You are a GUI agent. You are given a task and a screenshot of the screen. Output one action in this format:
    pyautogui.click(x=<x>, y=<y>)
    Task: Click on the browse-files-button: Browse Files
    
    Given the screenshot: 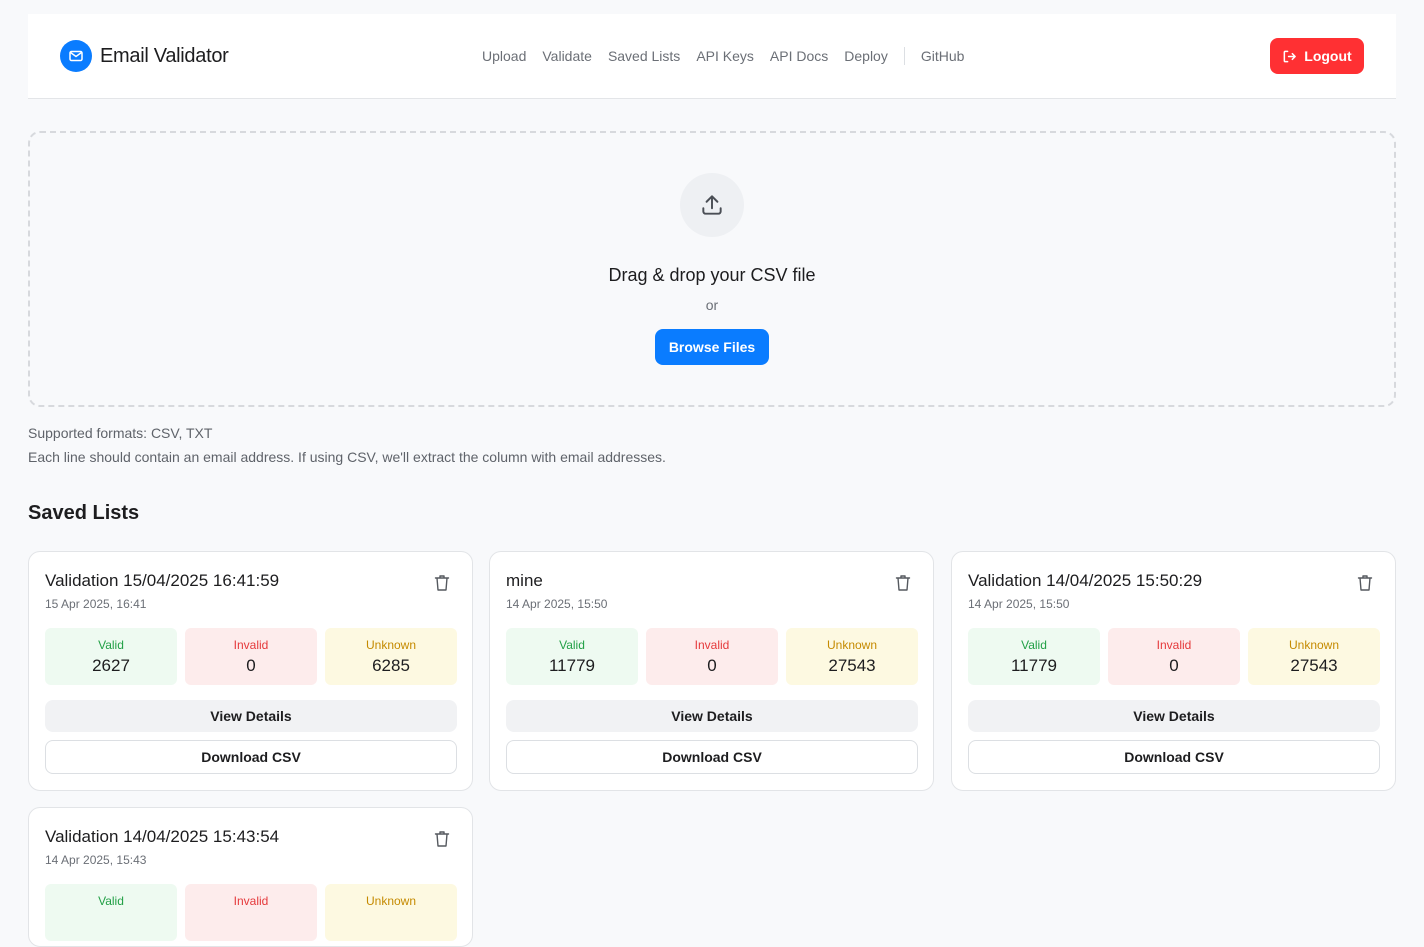 What is the action you would take?
    pyautogui.click(x=712, y=347)
    